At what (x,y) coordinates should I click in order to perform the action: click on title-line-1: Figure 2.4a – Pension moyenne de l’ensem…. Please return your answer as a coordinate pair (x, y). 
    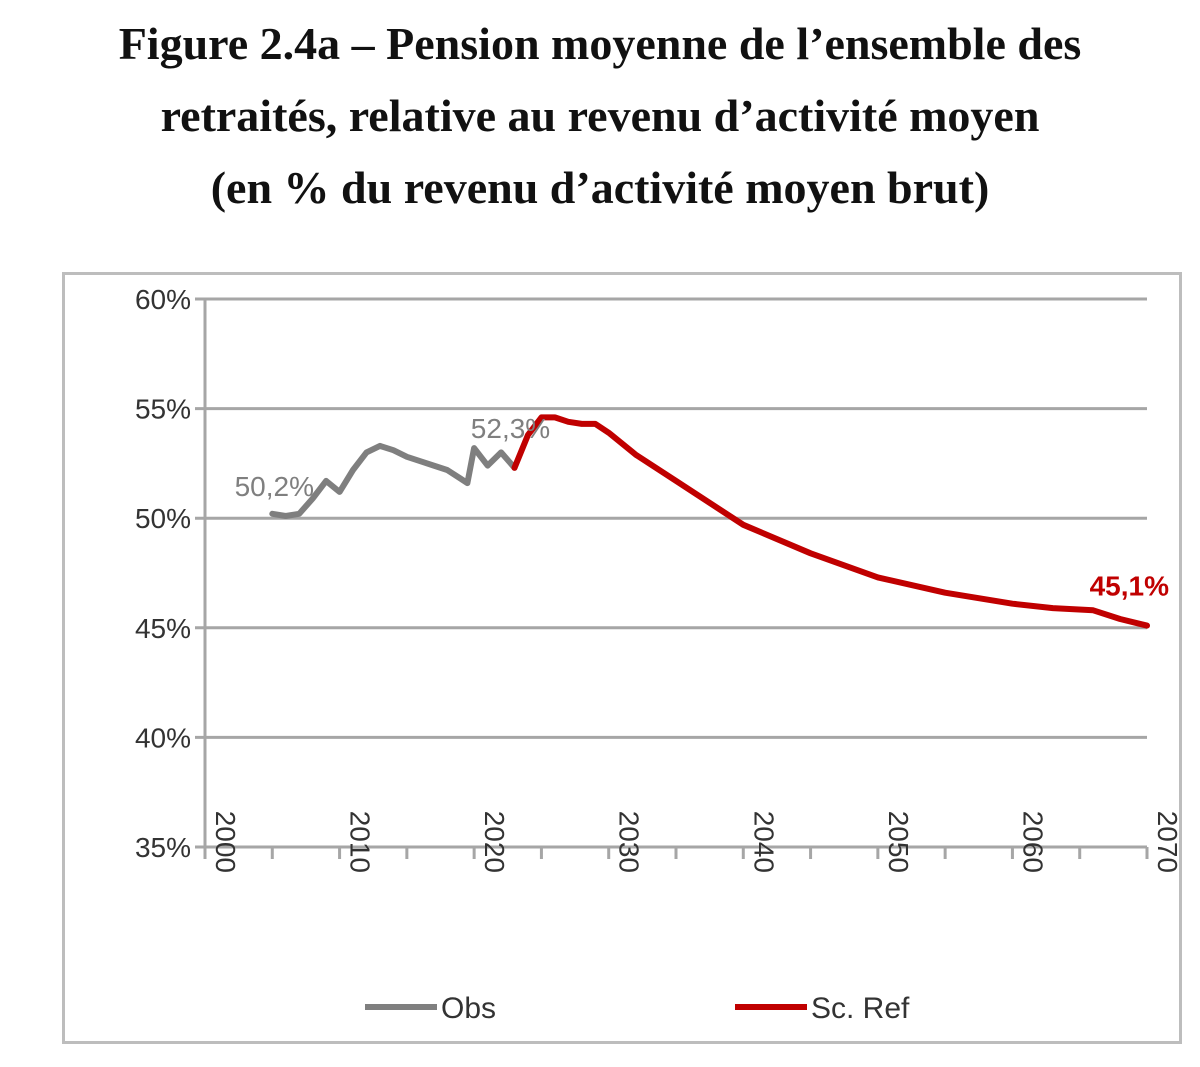
    Looking at the image, I should click on (600, 43).